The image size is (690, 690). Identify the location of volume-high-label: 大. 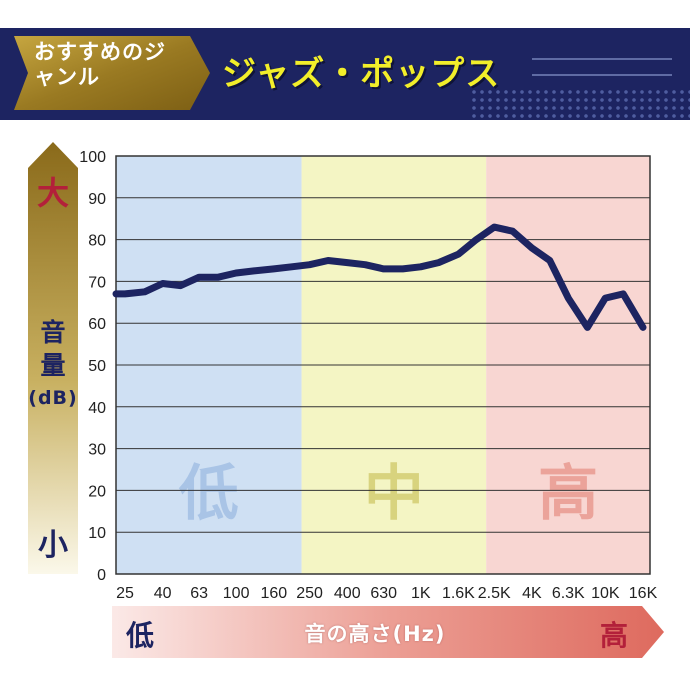
(52, 193).